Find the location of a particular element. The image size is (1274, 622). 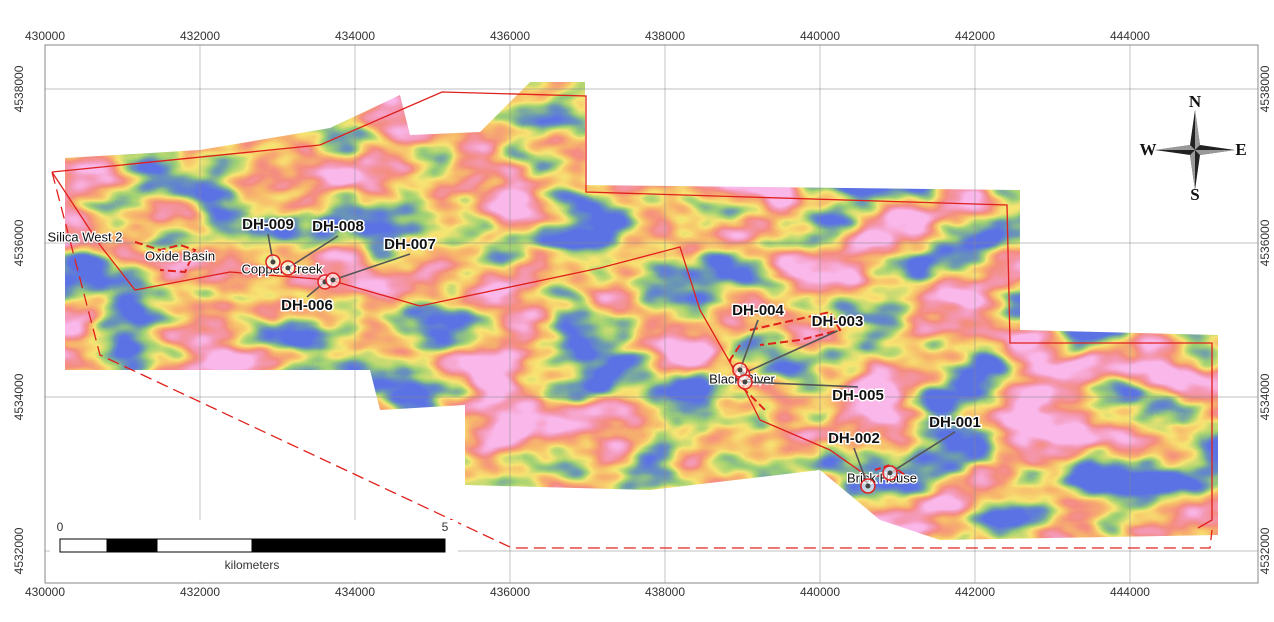

x-tick-label-top: 438000 is located at coordinates (665, 36).